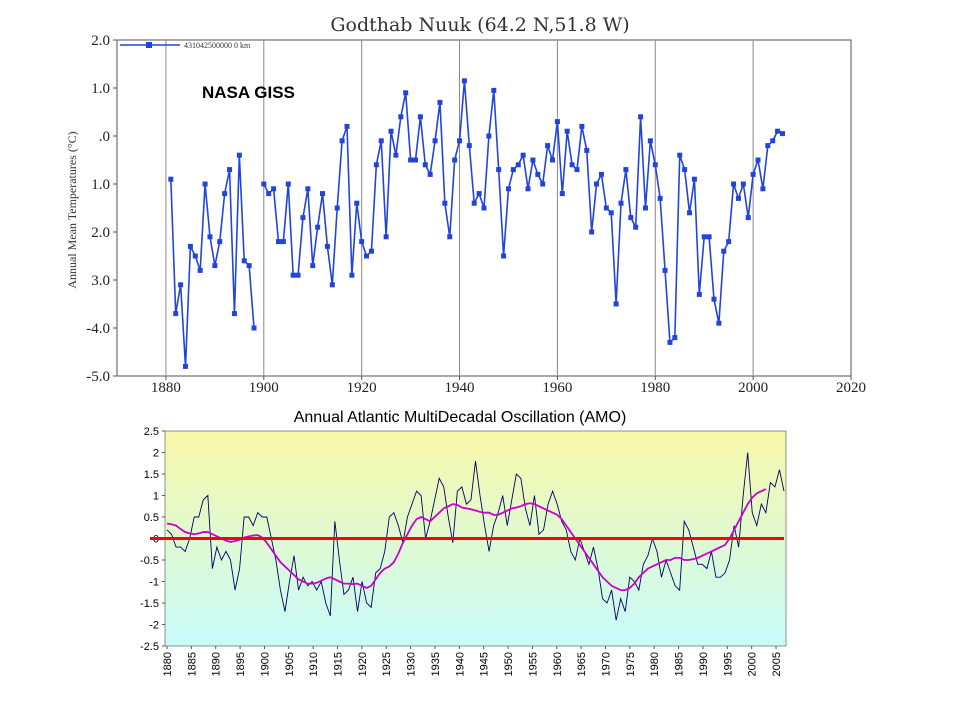 Image resolution: width=960 pixels, height=720 pixels. I want to click on amo-x-tick-label: 1970, so click(606, 664).